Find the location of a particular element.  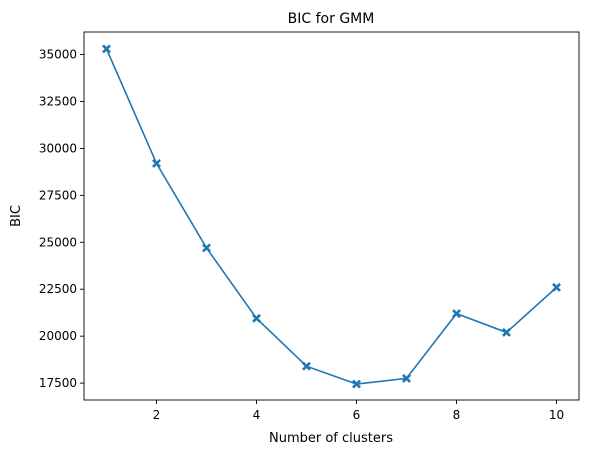

y-tick-label: 17500 is located at coordinates (58, 383).